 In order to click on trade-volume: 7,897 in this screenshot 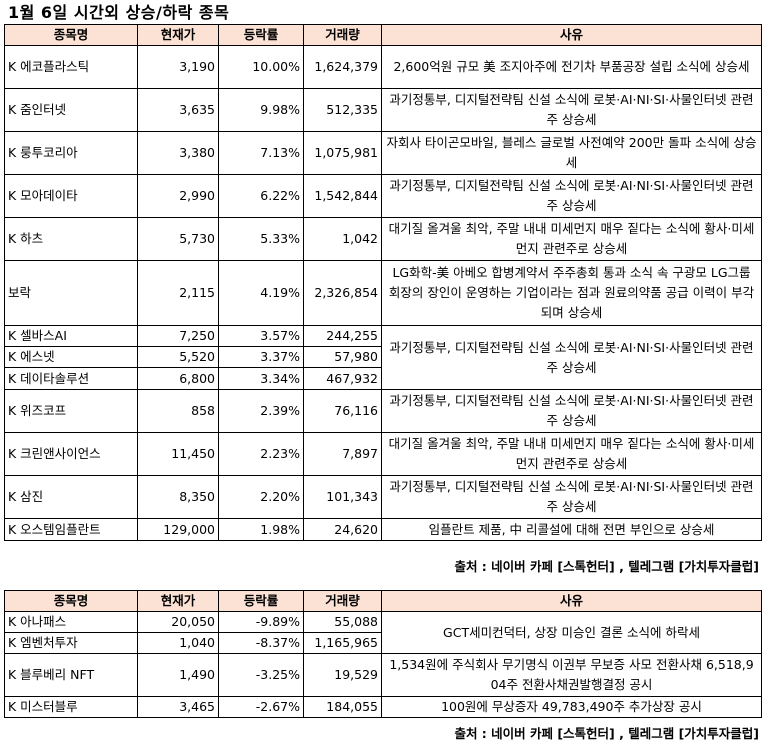, I will do `click(342, 454)`.